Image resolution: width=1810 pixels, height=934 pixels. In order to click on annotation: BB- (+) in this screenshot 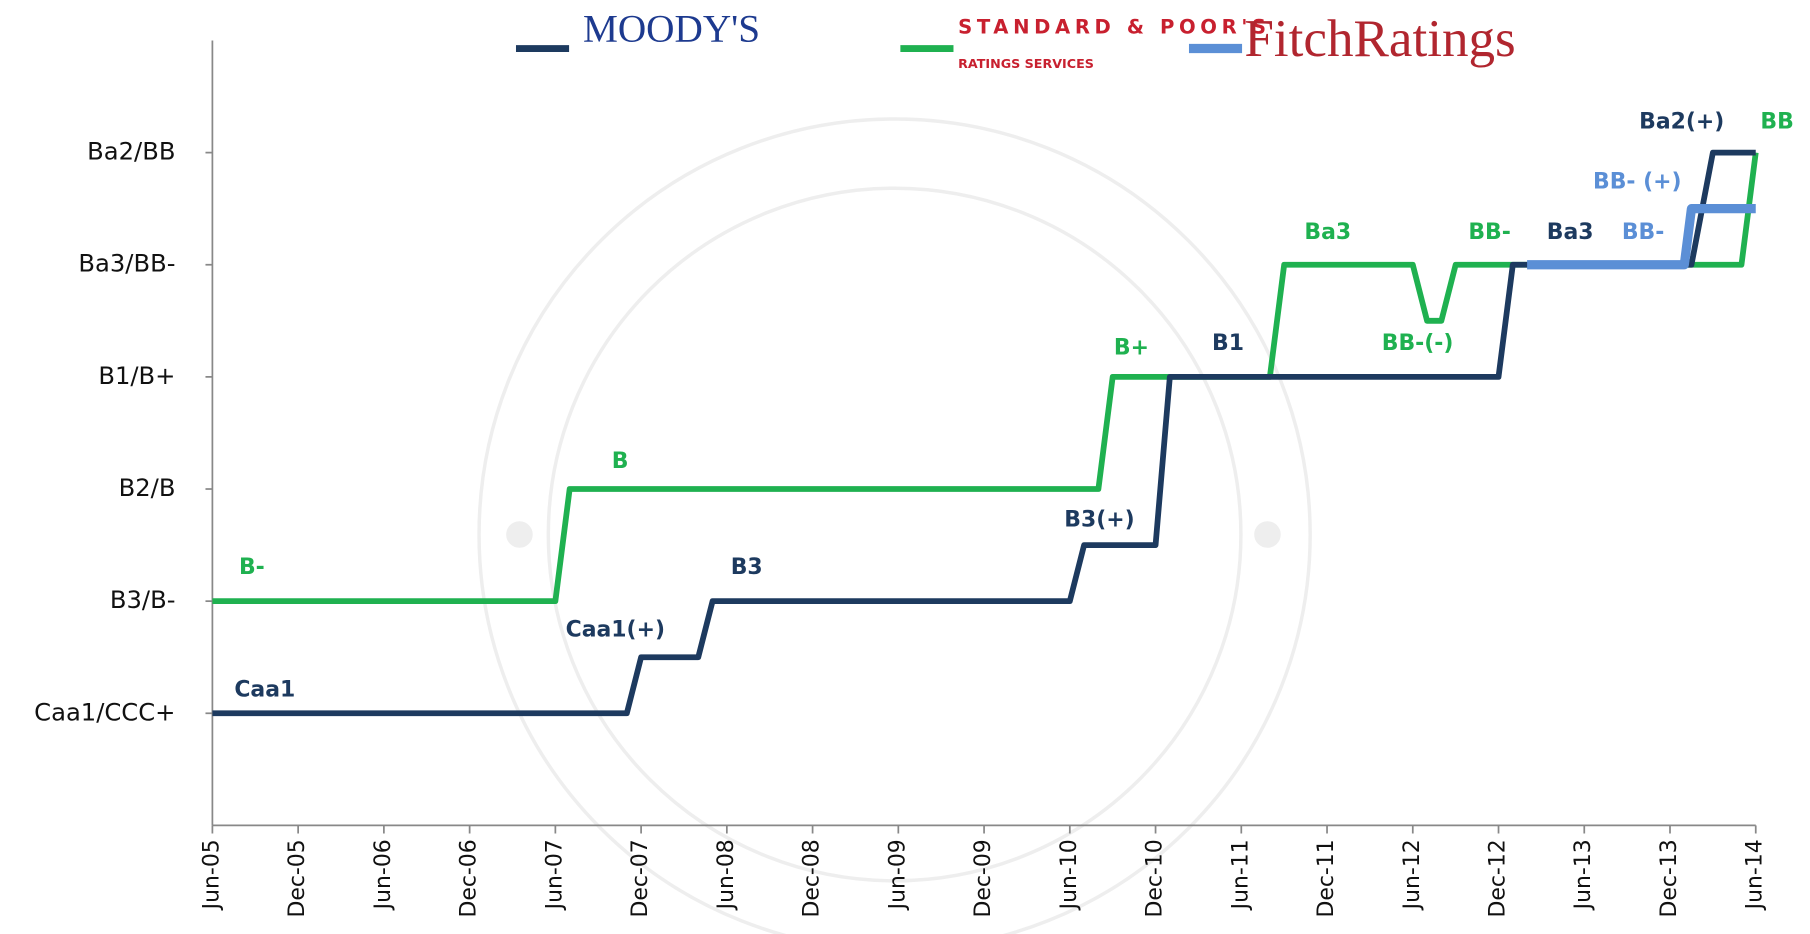, I will do `click(1637, 181)`.